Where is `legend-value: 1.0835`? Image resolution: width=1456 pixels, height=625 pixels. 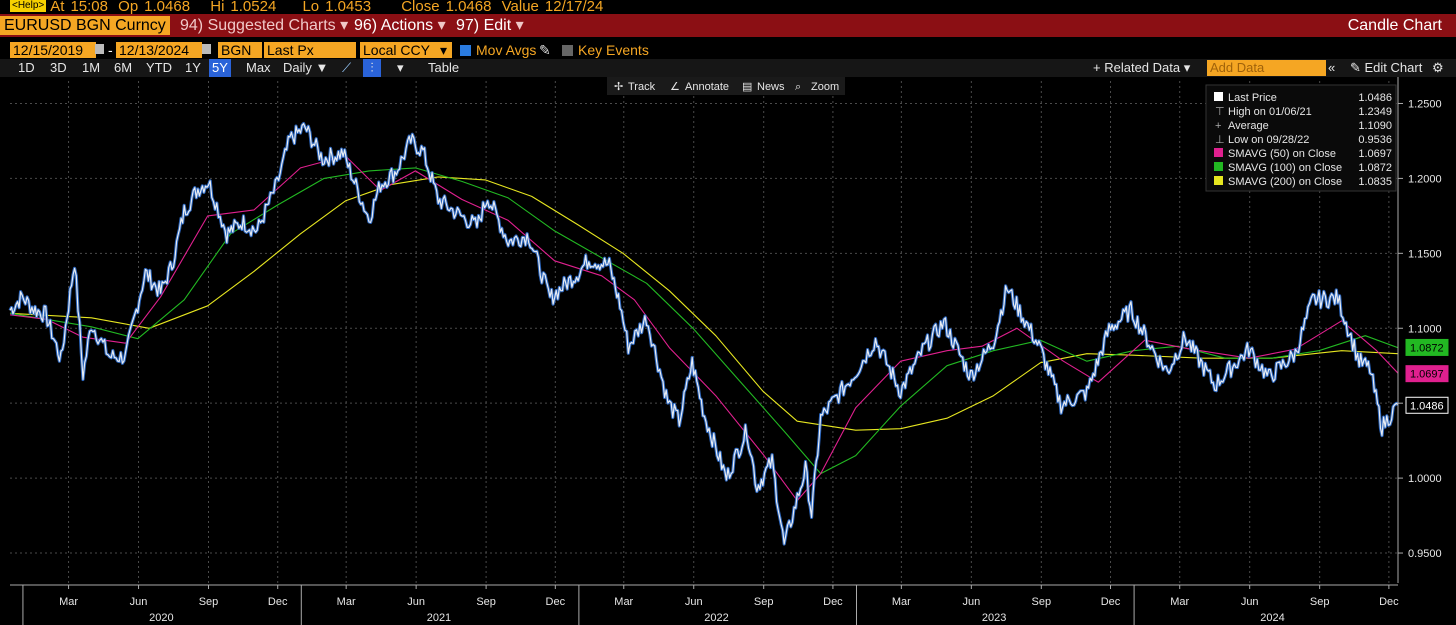
legend-value: 1.0835 is located at coordinates (1375, 182).